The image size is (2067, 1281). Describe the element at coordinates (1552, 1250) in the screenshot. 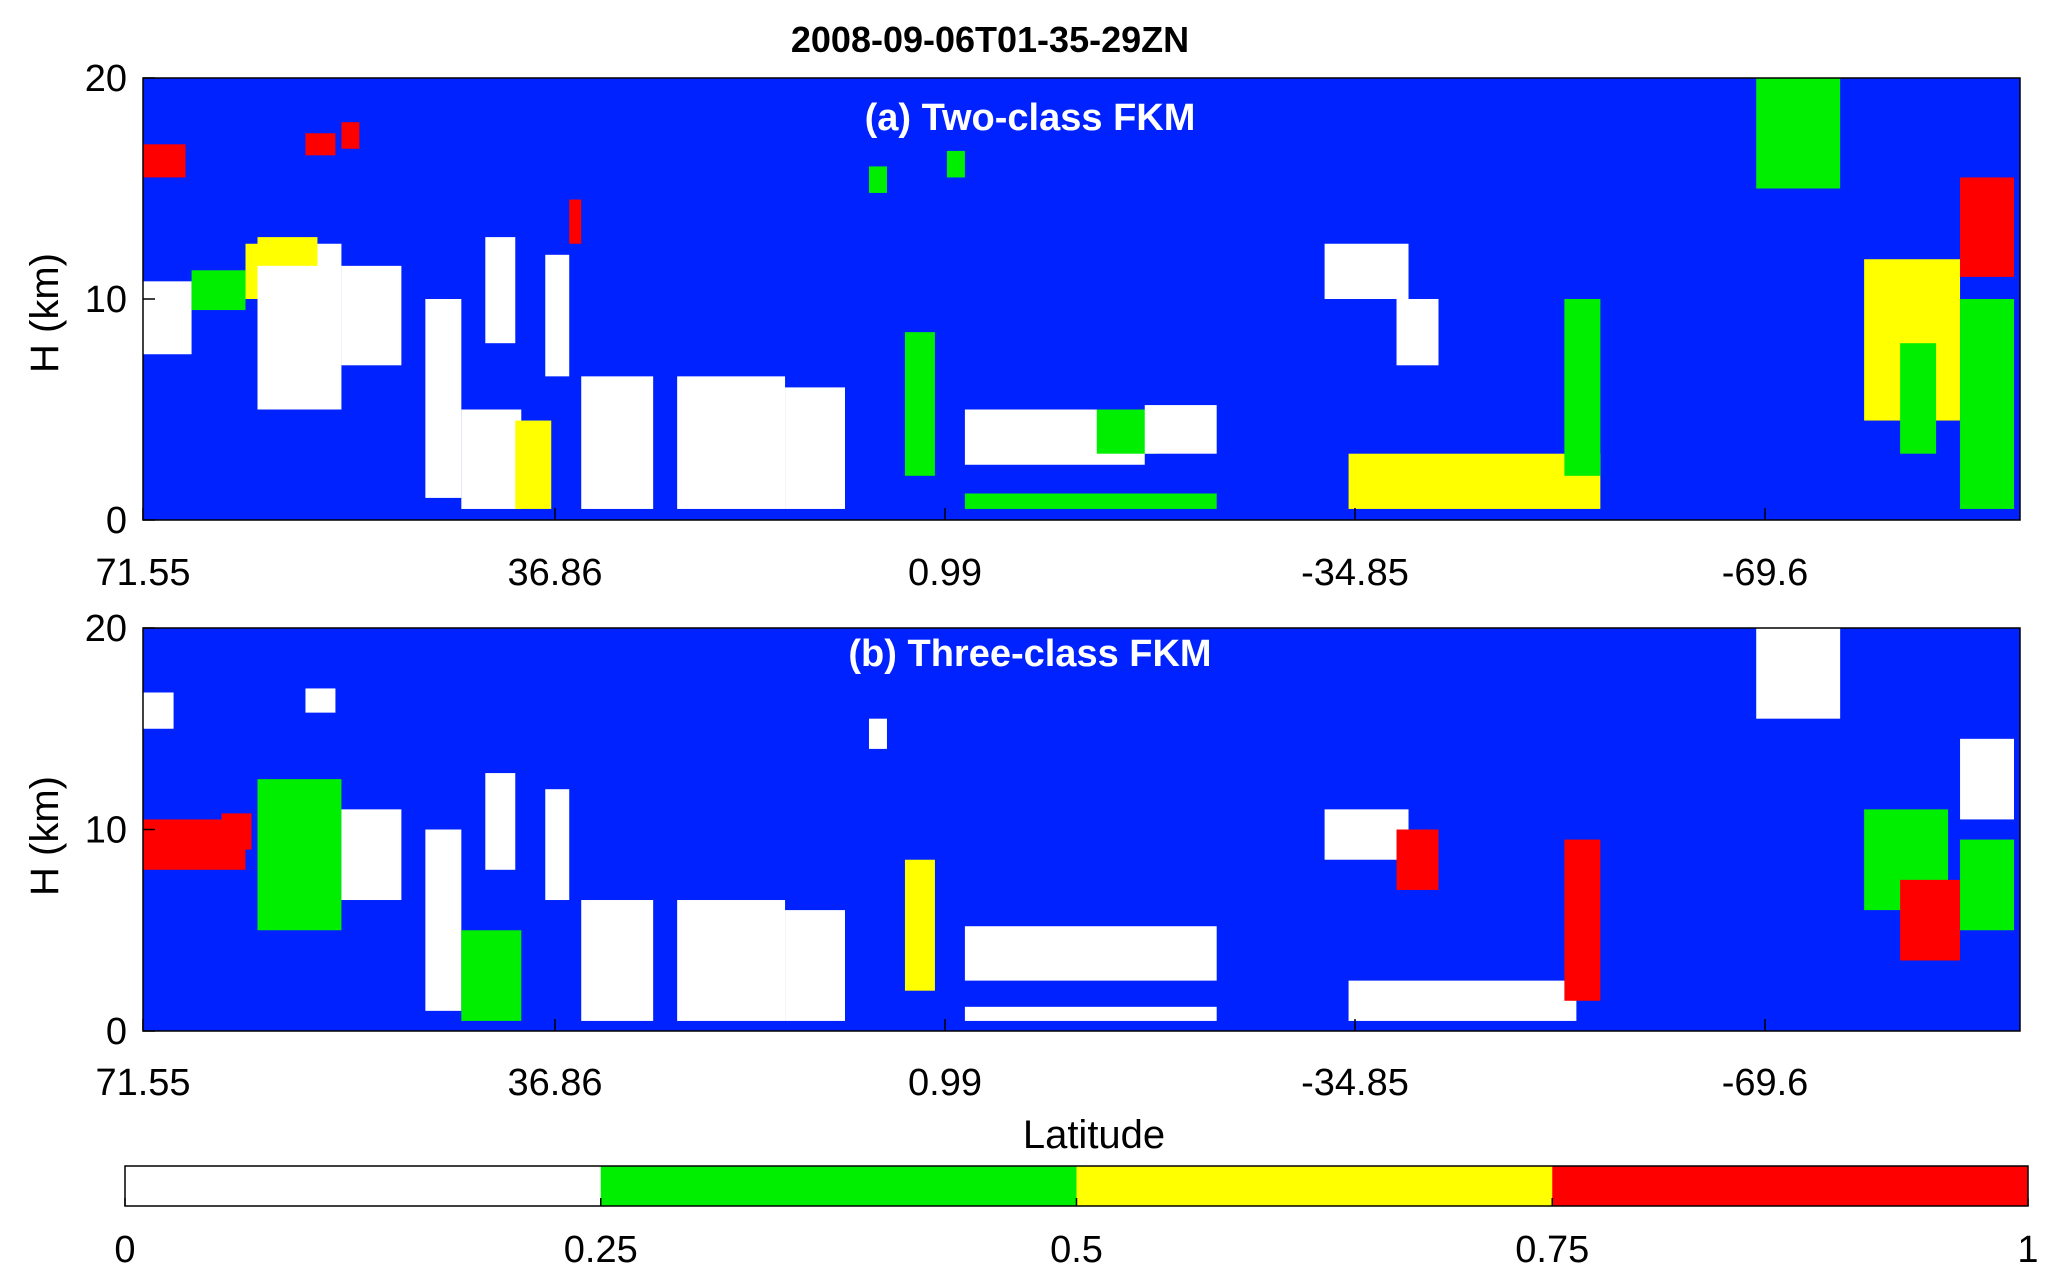

I see `colorbar-tick-label-3: 0.75` at that location.